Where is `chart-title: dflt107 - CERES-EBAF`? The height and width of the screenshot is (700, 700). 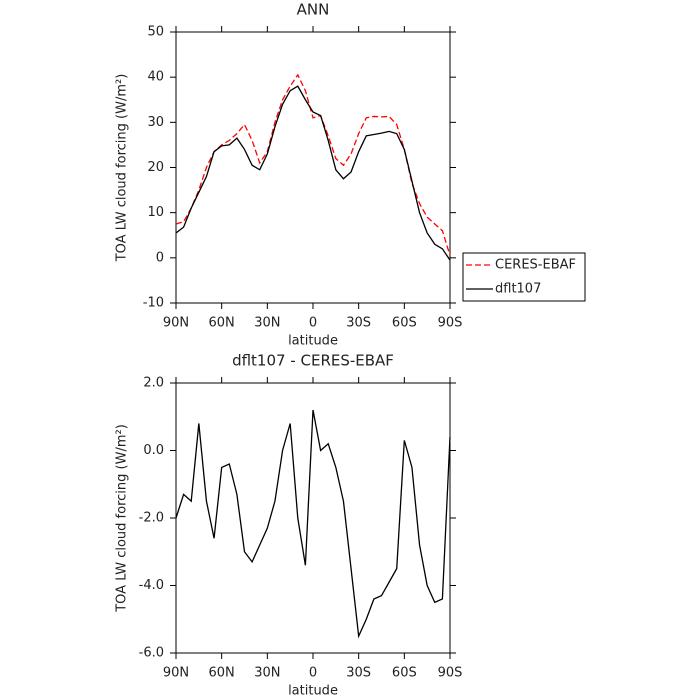
chart-title: dflt107 - CERES-EBAF is located at coordinates (313, 361).